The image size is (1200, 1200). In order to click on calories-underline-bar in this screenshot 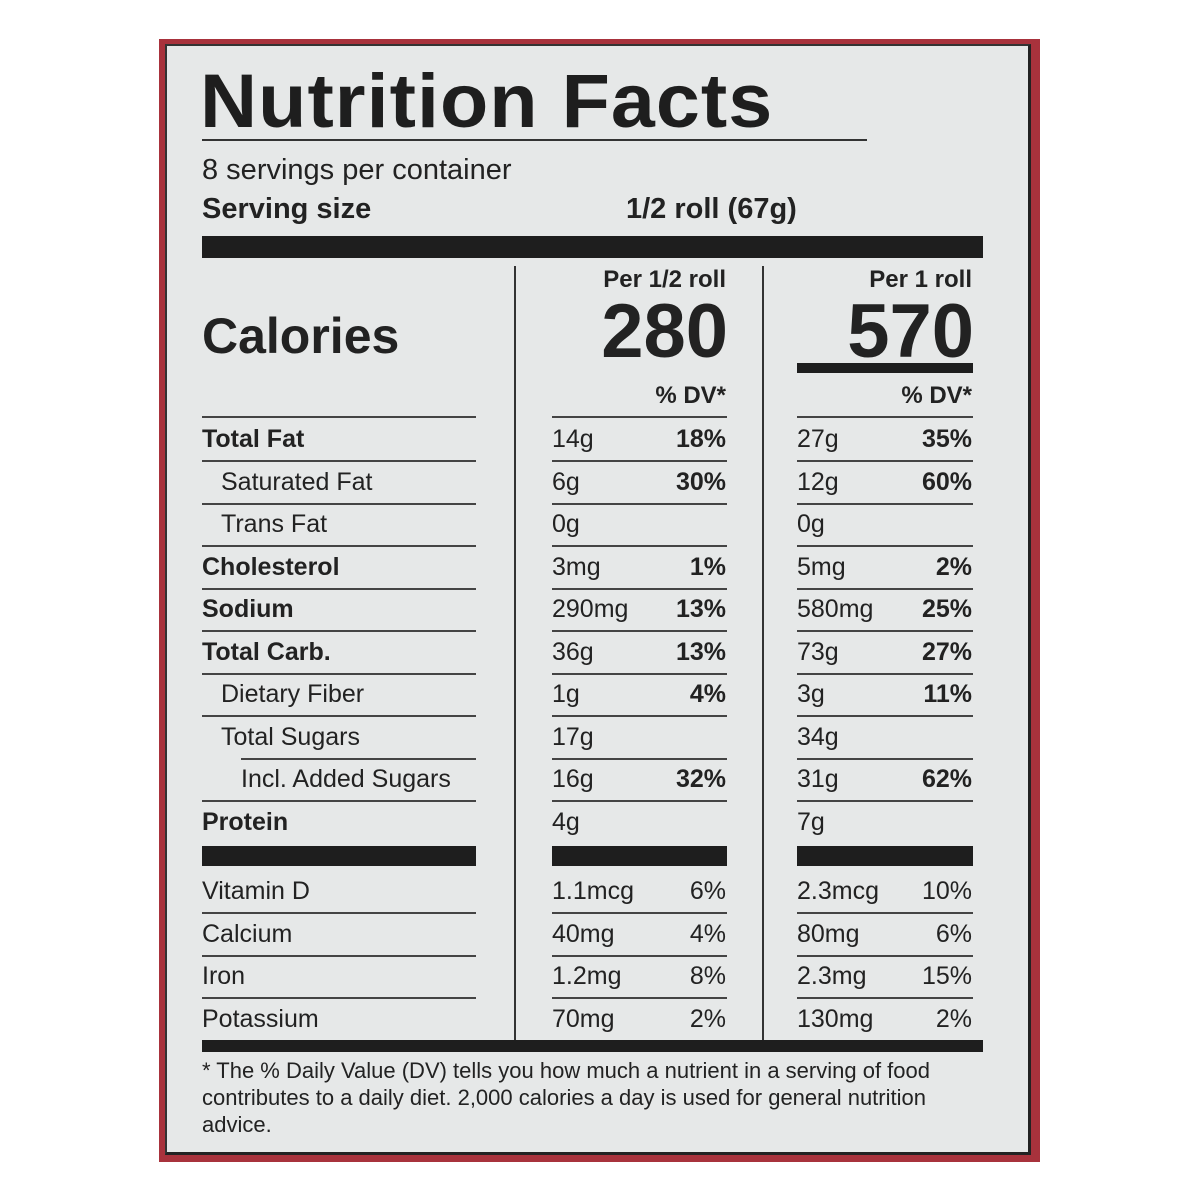, I will do `click(885, 368)`.